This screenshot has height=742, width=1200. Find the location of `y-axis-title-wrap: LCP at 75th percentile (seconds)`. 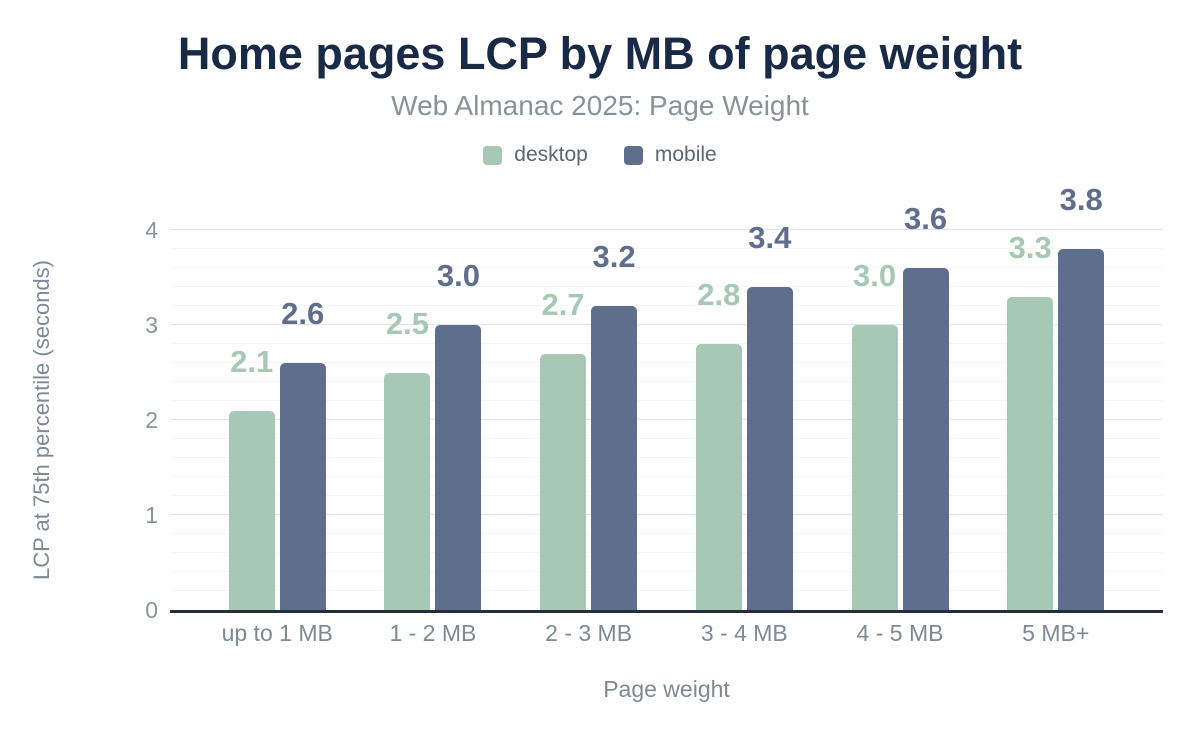

y-axis-title-wrap: LCP at 75th percentile (seconds) is located at coordinates (42, 420).